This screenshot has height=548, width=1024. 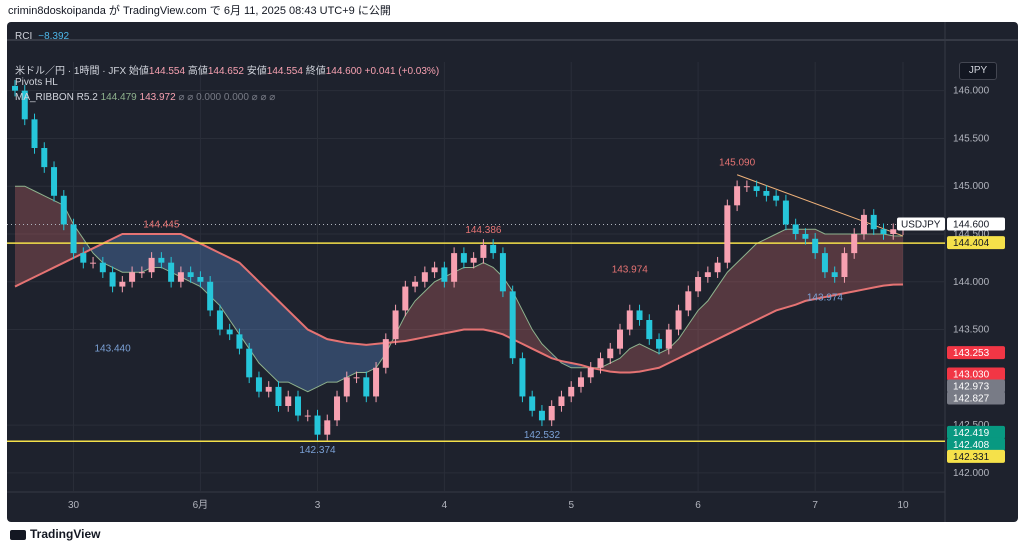 I want to click on pivots-legend: Pivots HL, so click(x=36, y=82).